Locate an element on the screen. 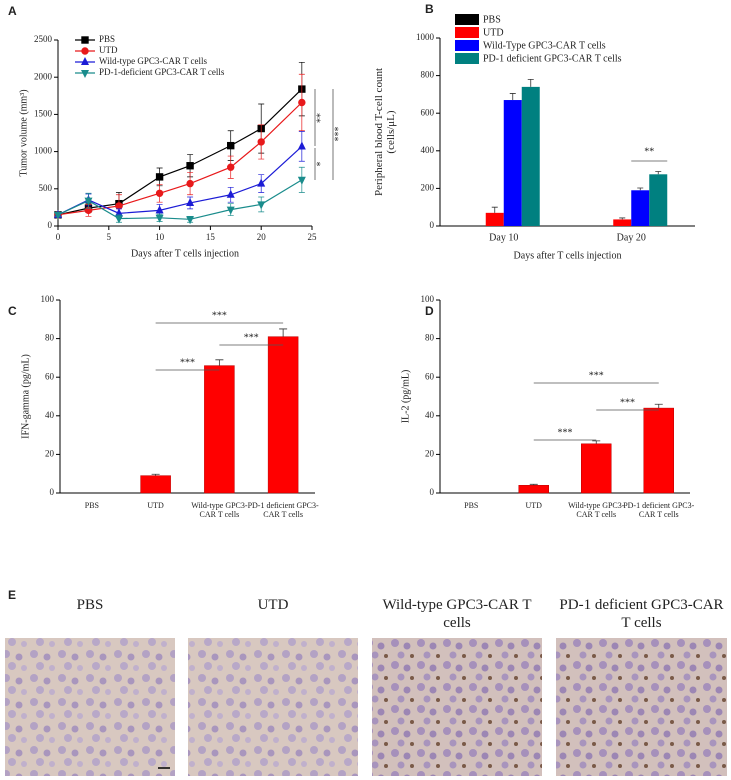 This screenshot has height=780, width=731. significance-label: ** is located at coordinates (320, 118).